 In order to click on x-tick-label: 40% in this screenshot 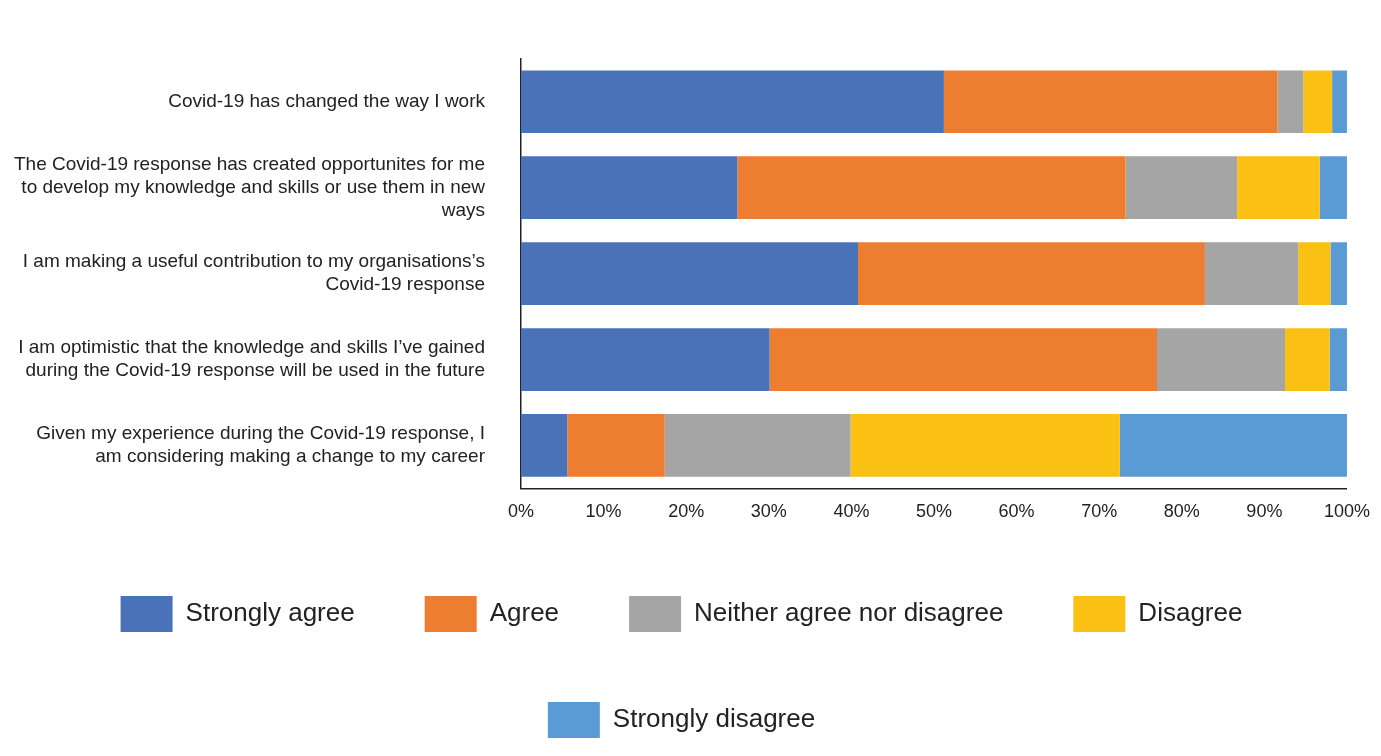, I will do `click(851, 511)`.